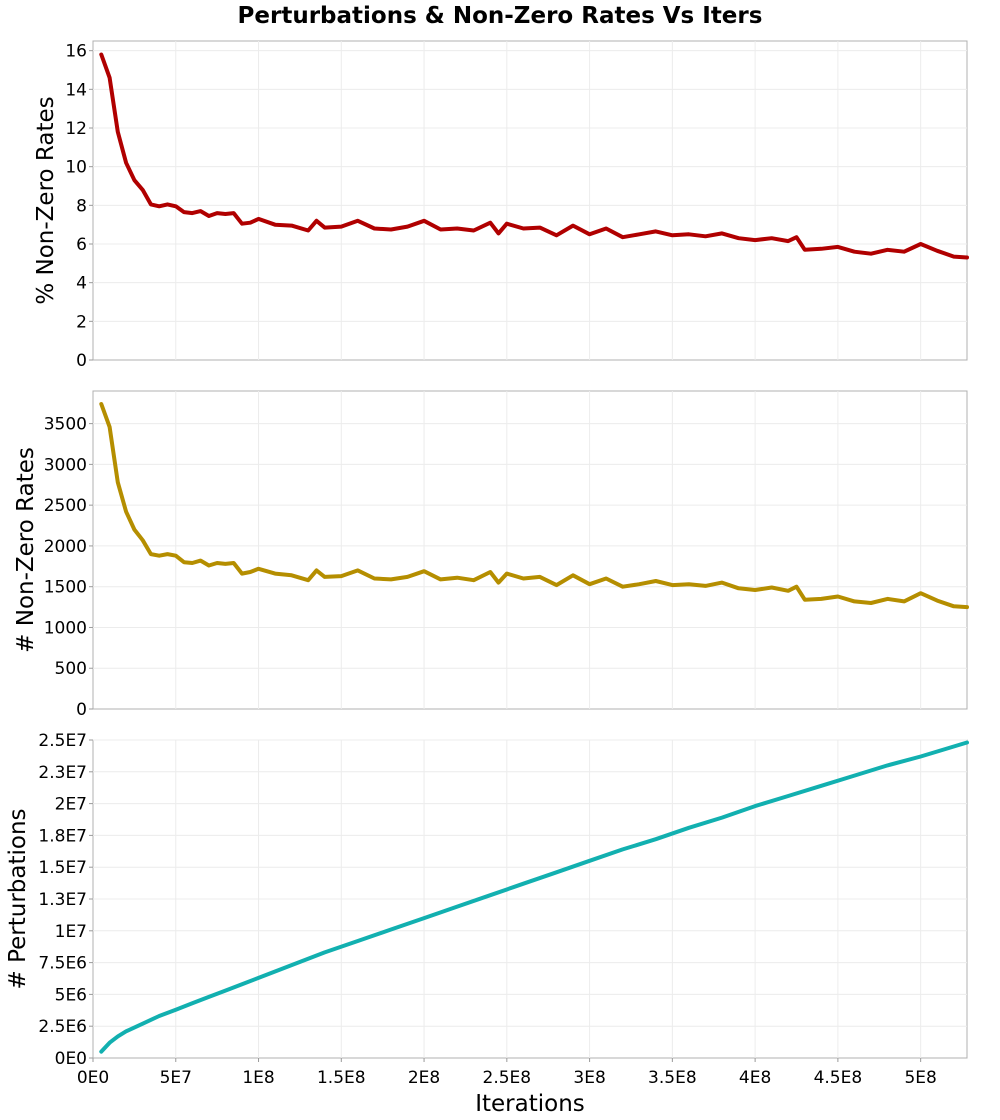 Image resolution: width=1000 pixels, height=1120 pixels. I want to click on x-tick-label: 1E8, so click(258, 1078).